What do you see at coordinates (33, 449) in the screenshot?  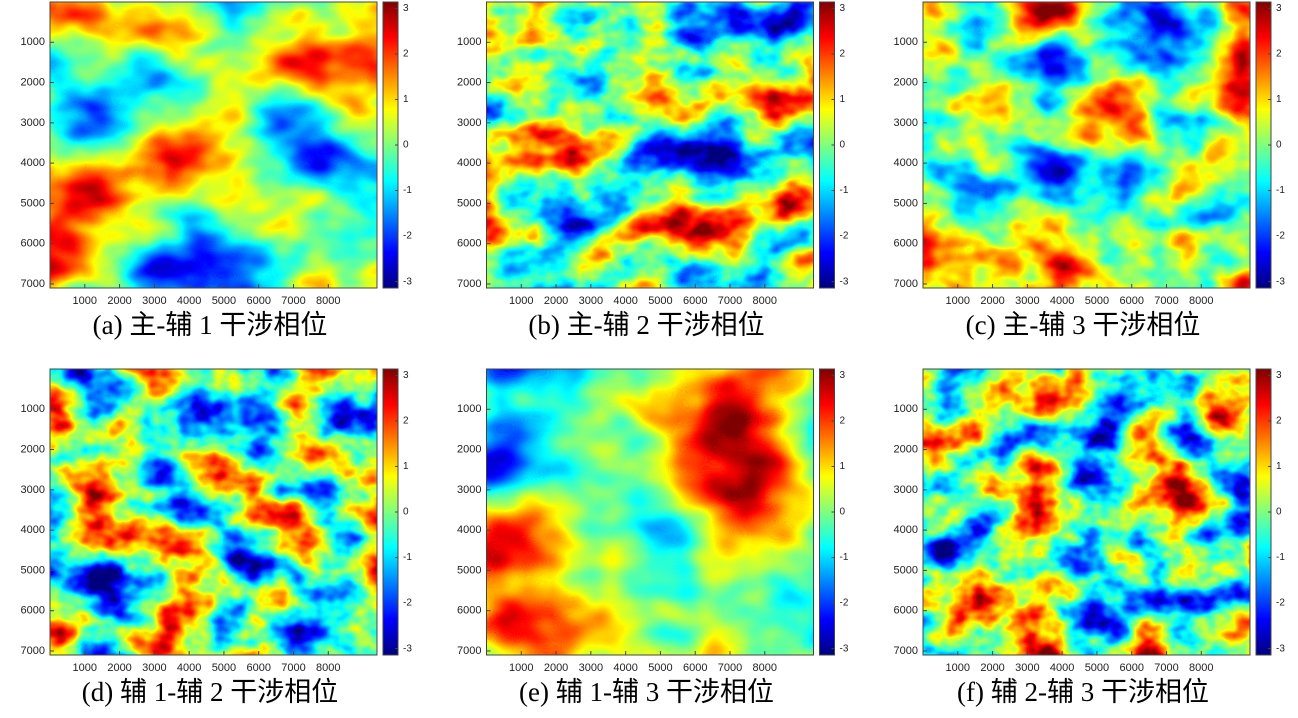 I see `y-tick-label: 2000` at bounding box center [33, 449].